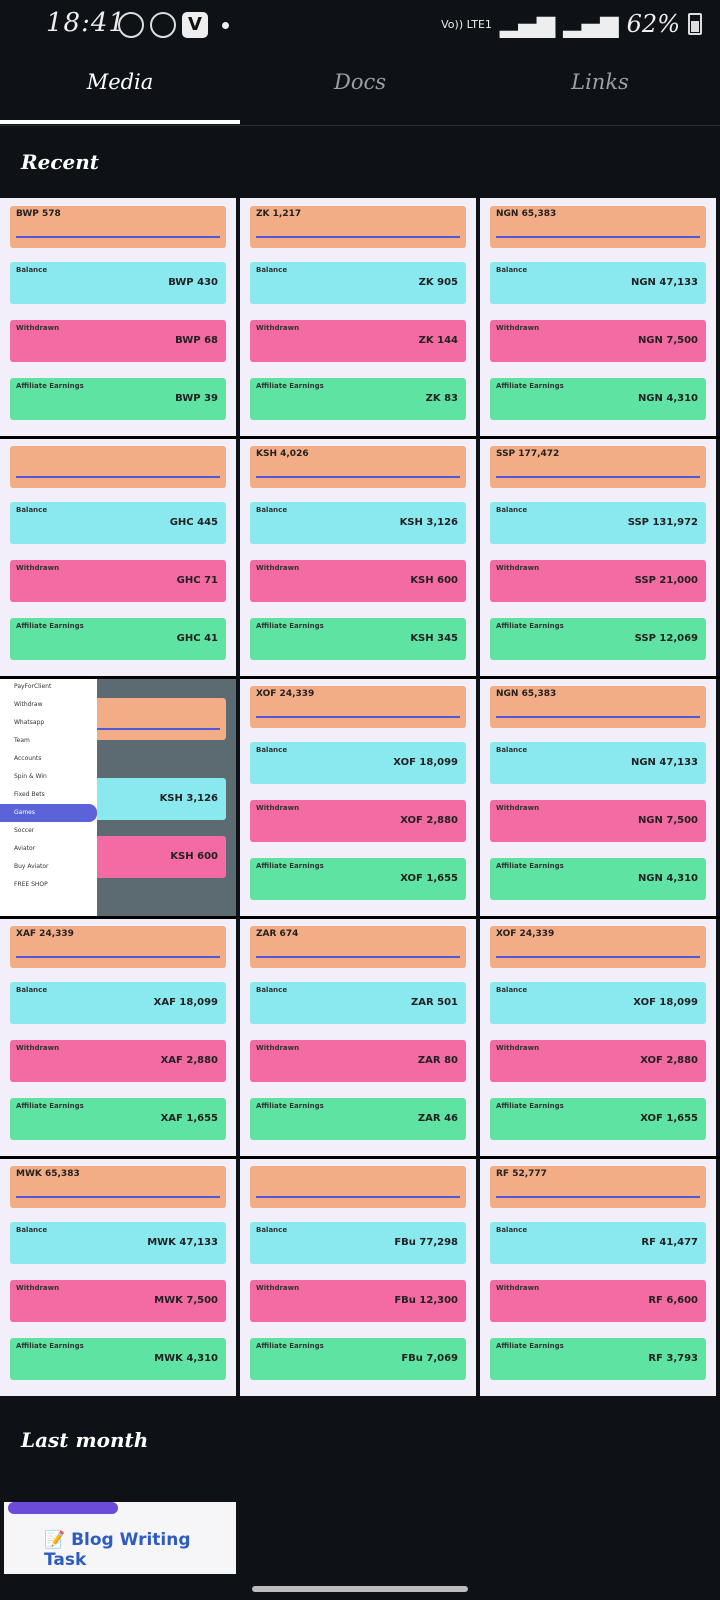  Describe the element at coordinates (598, 467) in the screenshot. I see `stat-card: SSP 177,472` at that location.